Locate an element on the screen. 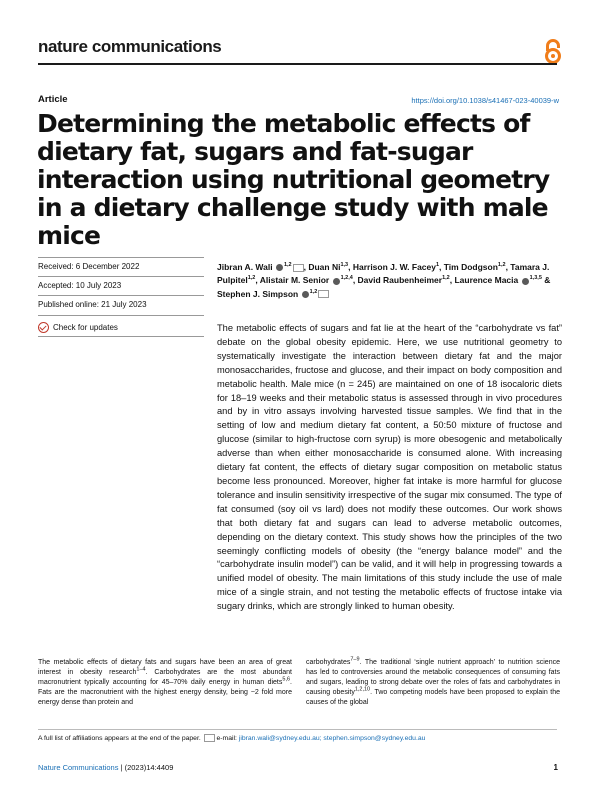 The image size is (595, 791). citation-sup: 1,2,10 is located at coordinates (362, 689).